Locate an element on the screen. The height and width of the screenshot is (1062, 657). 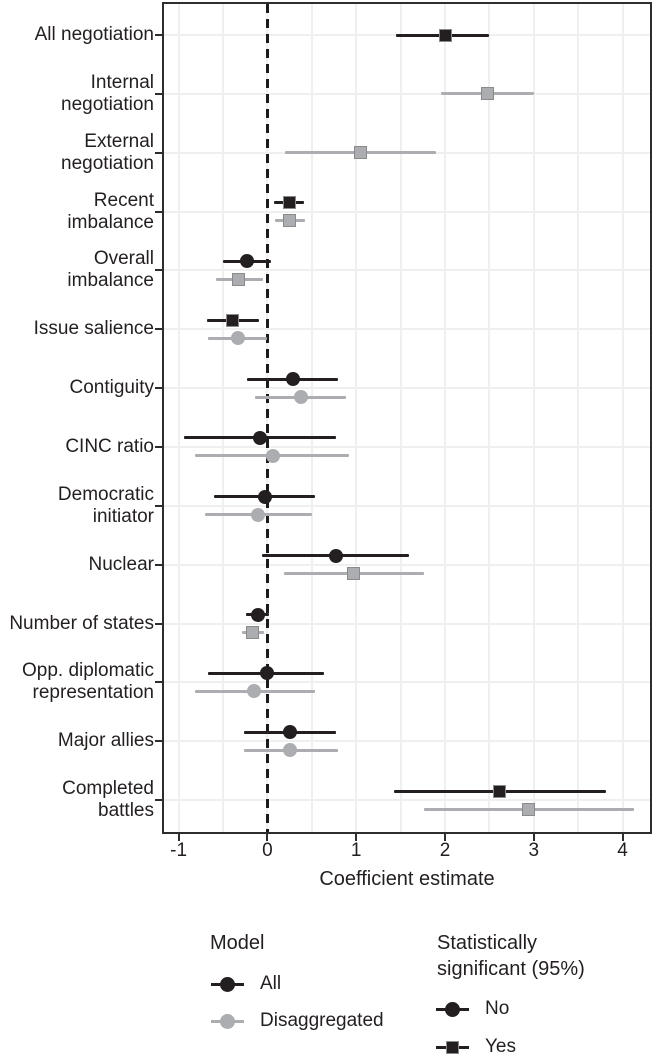
legend-item-label: No is located at coordinates (497, 1008).